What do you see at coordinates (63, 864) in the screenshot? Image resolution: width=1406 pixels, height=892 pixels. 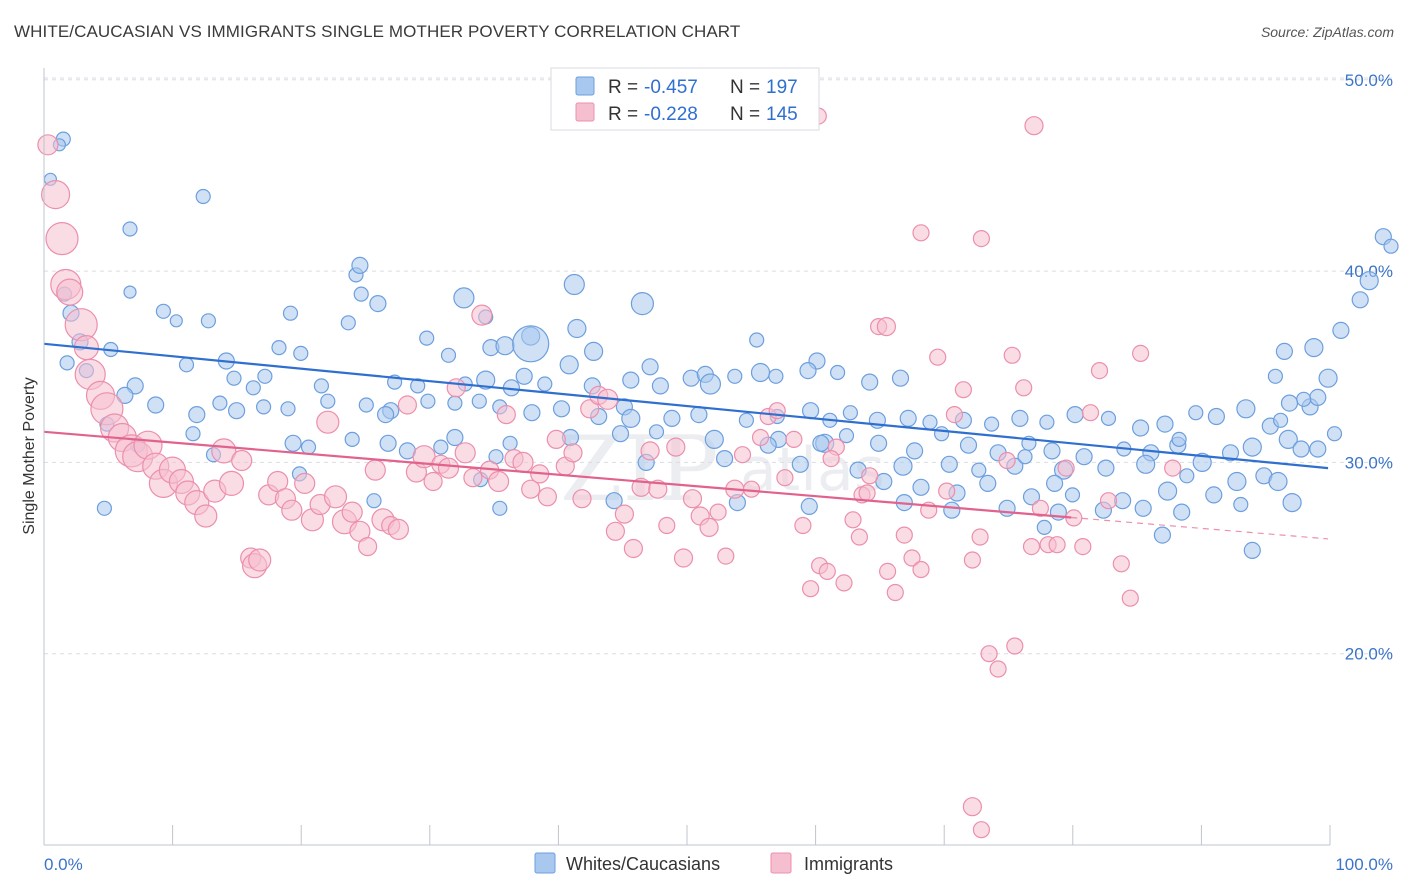 I see `x-tick-label-min: 0.0%` at bounding box center [63, 864].